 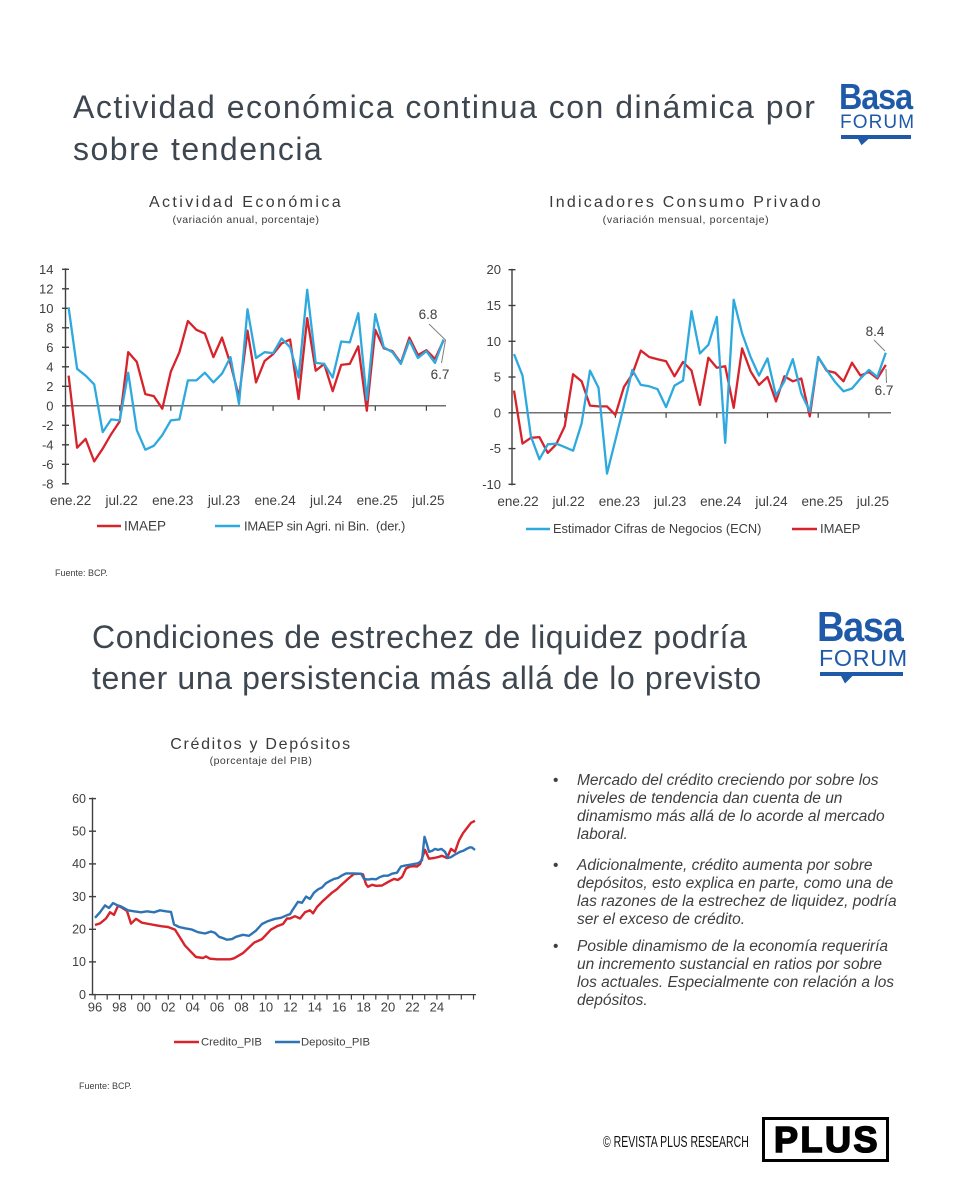 I want to click on svg-text: -8, so click(x=48, y=483).